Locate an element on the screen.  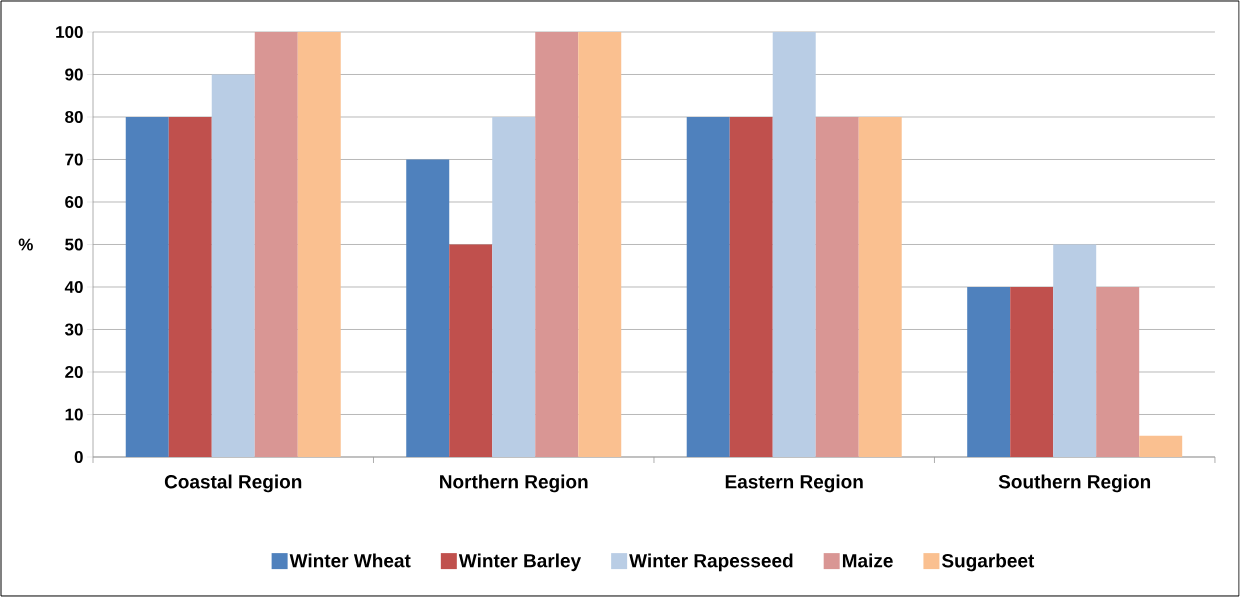
legend-label: Sugarbeet is located at coordinates (988, 562).